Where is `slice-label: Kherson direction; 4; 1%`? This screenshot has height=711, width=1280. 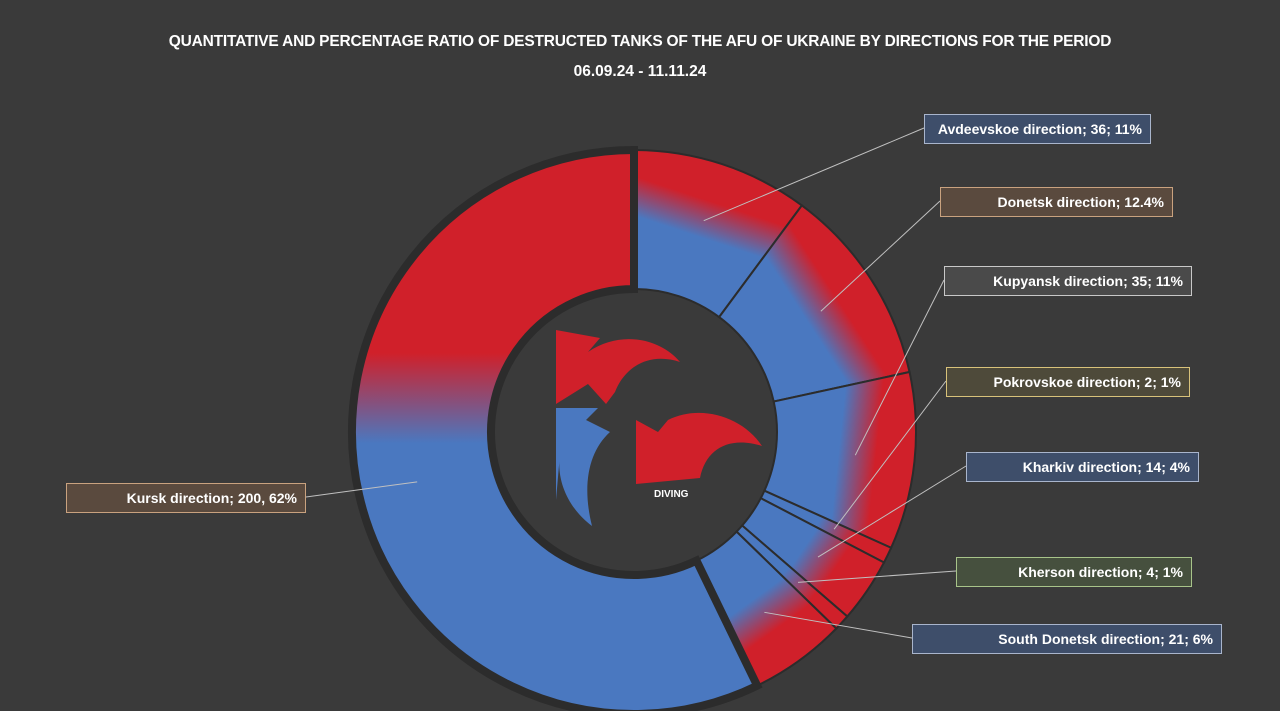
slice-label: Kherson direction; 4; 1% is located at coordinates (1074, 572).